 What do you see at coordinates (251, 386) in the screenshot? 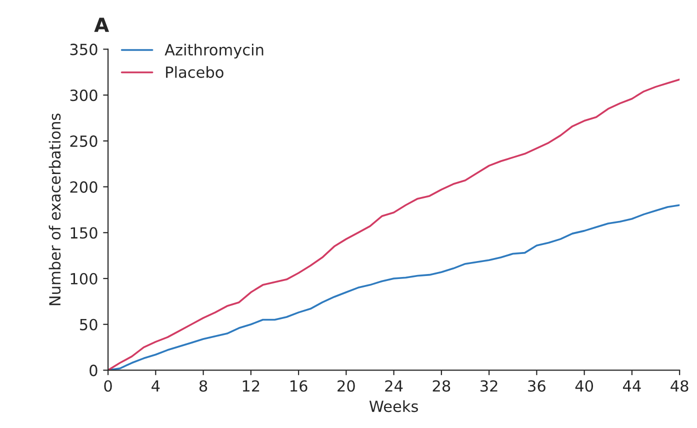
I see `x-tick-label: 12` at bounding box center [251, 386].